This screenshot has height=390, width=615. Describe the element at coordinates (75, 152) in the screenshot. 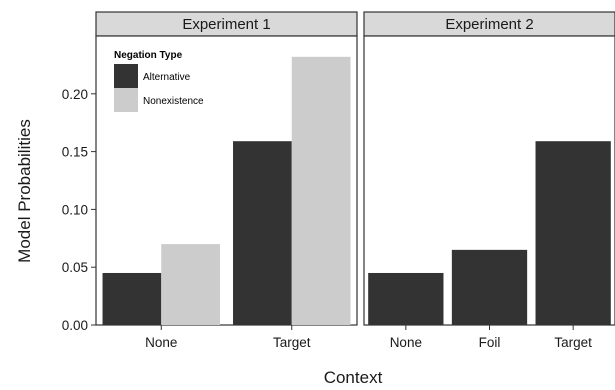

I see `y-tick-label: 0.15` at that location.